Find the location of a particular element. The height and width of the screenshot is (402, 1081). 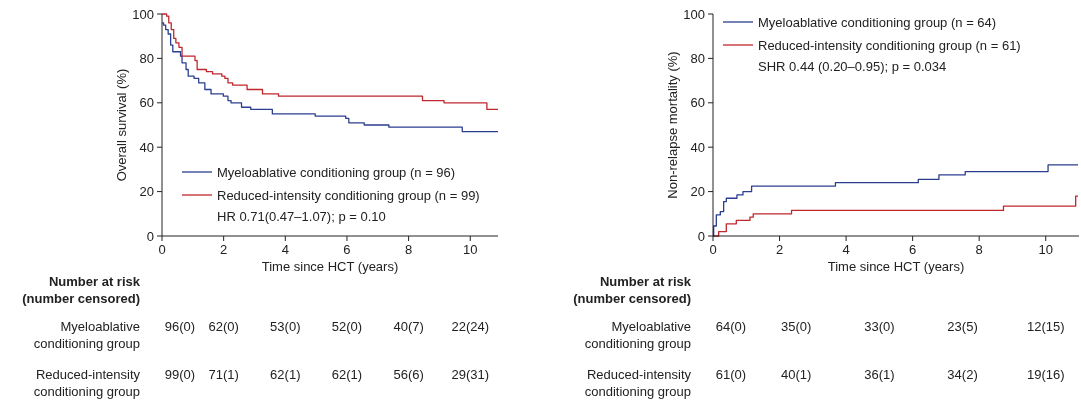

text: 34(2) is located at coordinates (962, 374).